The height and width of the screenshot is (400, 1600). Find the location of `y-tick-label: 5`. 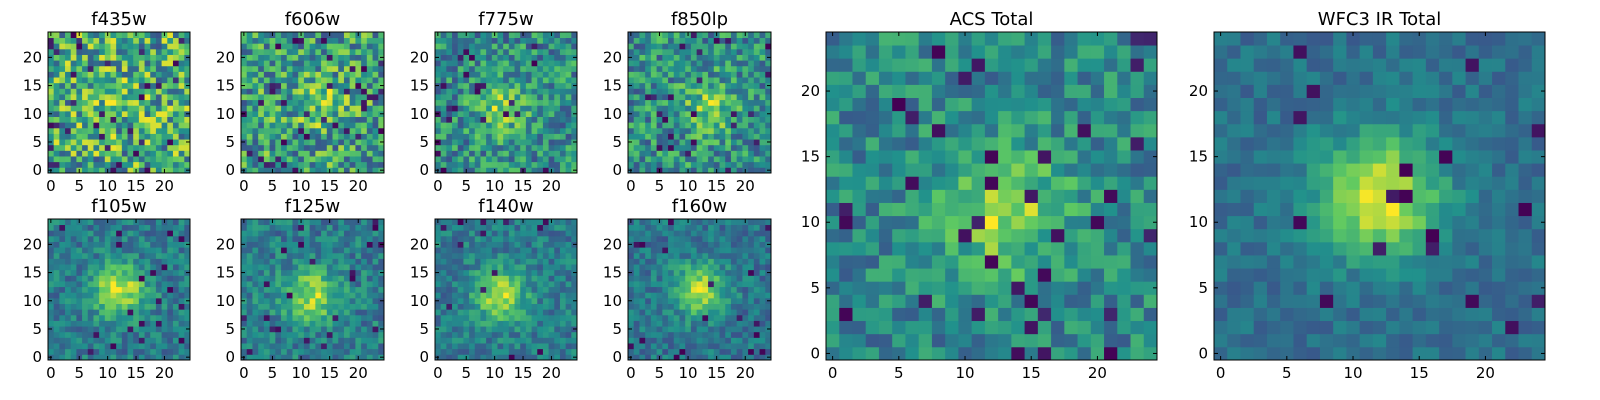

y-tick-label: 5 is located at coordinates (424, 142).